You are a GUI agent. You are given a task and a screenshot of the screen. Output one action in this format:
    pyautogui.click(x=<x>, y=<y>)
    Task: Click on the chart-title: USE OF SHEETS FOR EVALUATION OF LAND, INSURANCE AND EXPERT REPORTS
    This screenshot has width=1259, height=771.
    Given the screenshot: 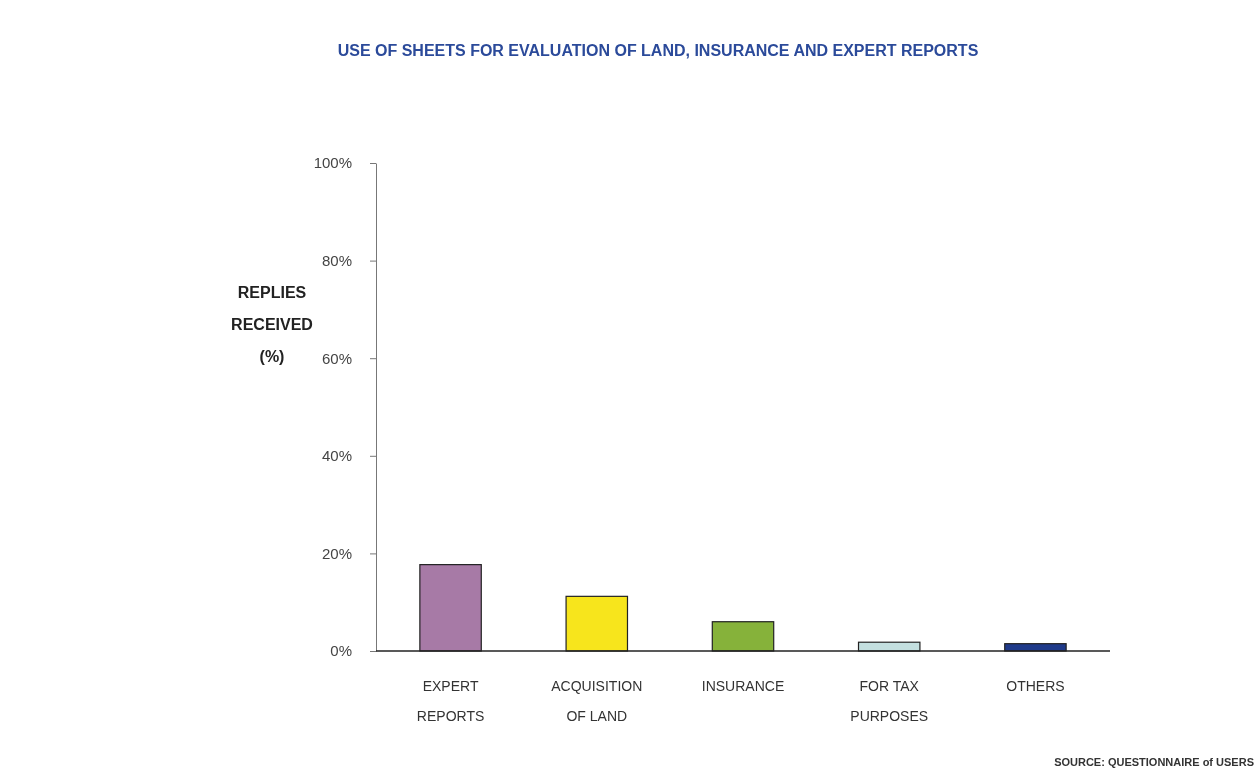 What is the action you would take?
    pyautogui.click(x=658, y=50)
    